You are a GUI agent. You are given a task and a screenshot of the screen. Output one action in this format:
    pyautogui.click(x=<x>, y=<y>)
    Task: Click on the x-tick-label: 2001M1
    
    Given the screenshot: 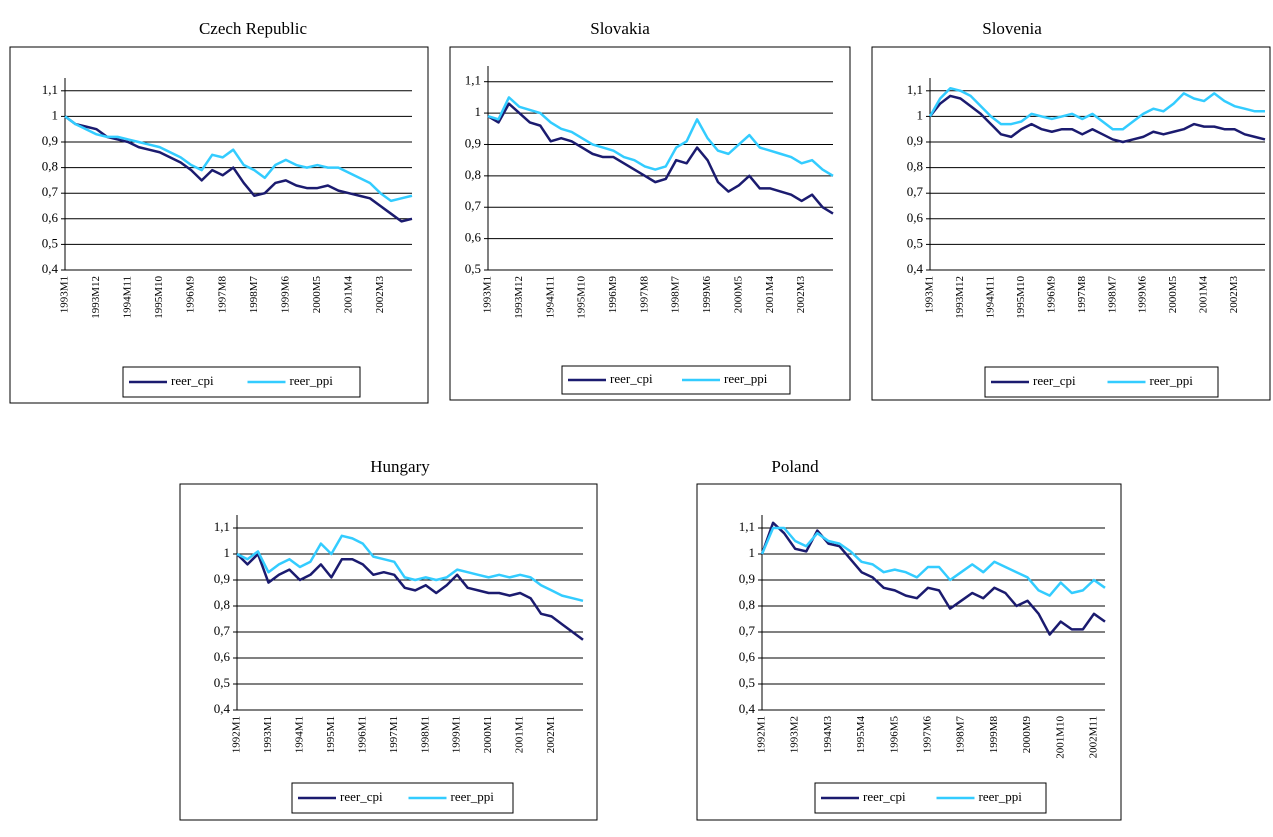 What is the action you would take?
    pyautogui.click(x=520, y=734)
    